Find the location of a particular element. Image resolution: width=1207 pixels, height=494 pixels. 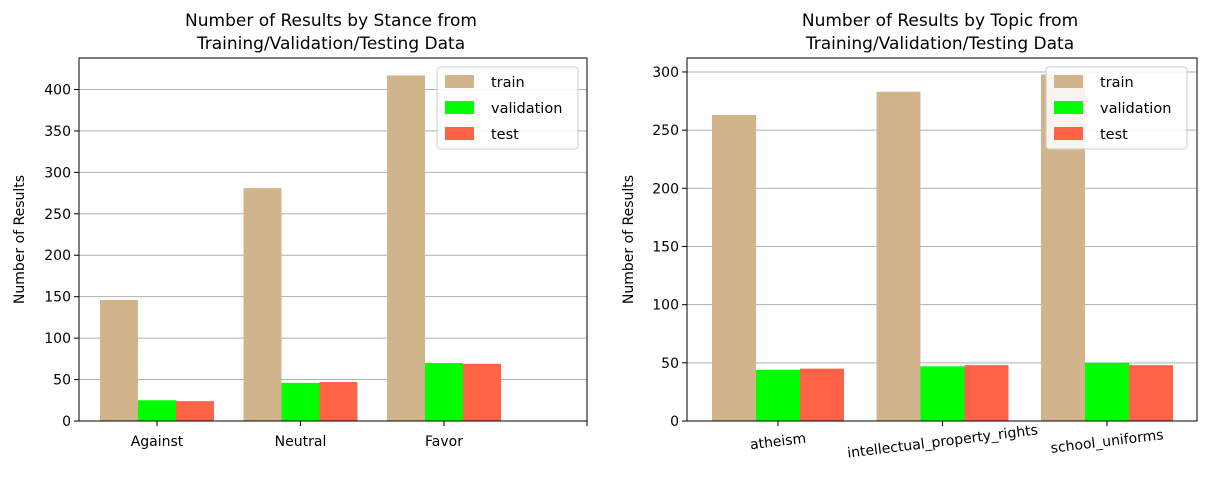

y-tick-label: 400 is located at coordinates (57, 90).